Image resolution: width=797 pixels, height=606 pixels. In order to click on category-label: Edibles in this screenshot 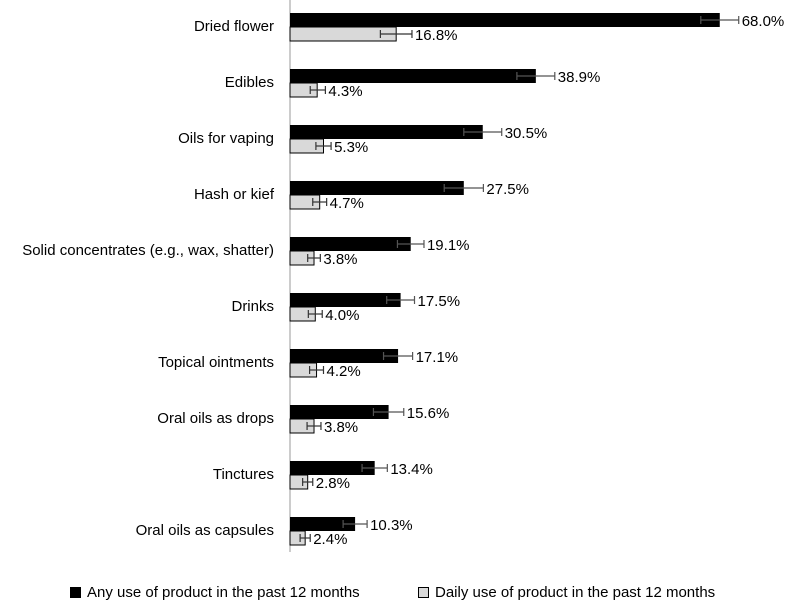, I will do `click(249, 82)`.